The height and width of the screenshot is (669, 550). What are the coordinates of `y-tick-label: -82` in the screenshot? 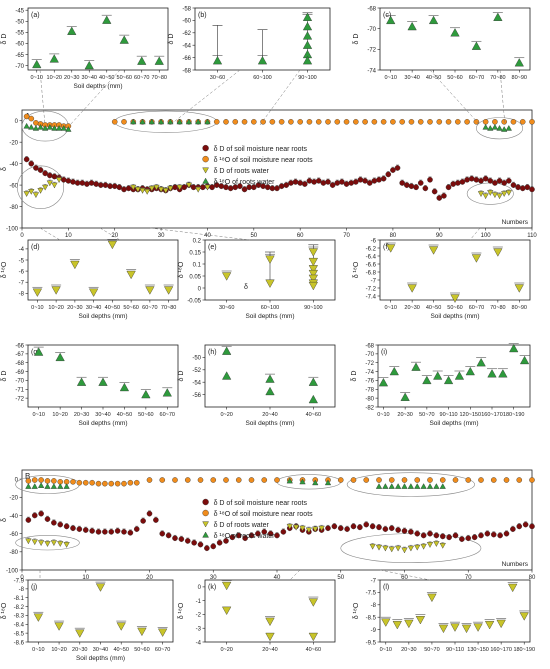 It's located at (369, 408).